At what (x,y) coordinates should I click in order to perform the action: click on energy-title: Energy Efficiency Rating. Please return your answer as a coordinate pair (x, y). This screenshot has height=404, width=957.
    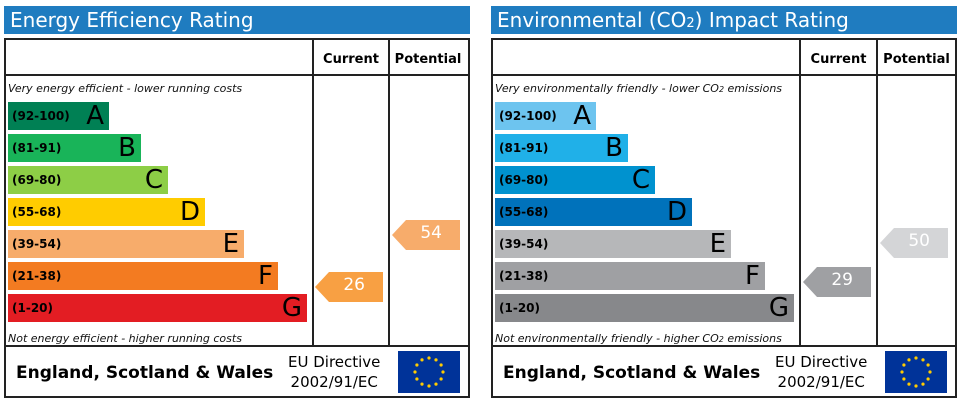
    Looking at the image, I should click on (237, 20).